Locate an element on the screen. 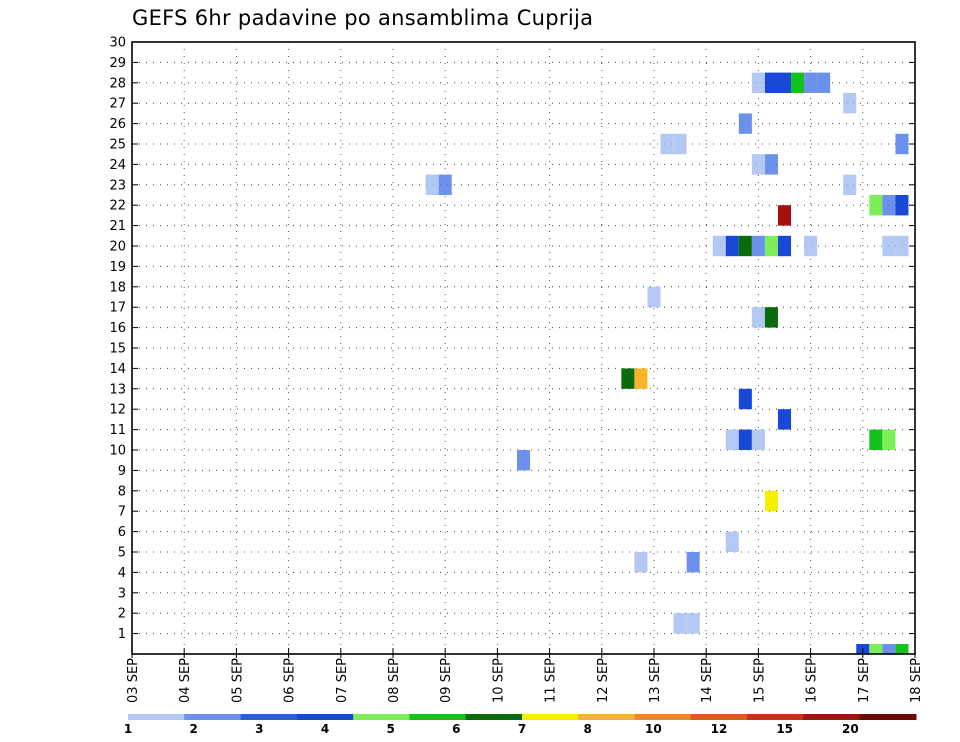  x-tick-label: 13 SEP is located at coordinates (655, 680).